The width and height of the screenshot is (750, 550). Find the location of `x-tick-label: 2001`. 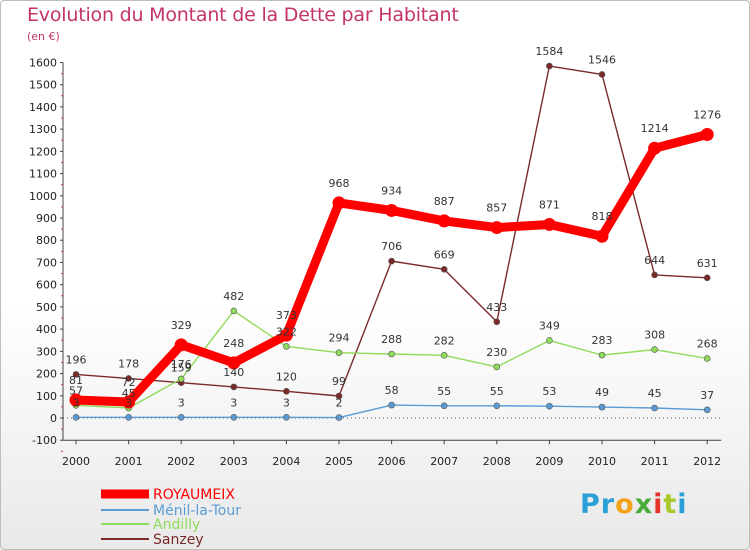

x-tick-label: 2001 is located at coordinates (129, 461).